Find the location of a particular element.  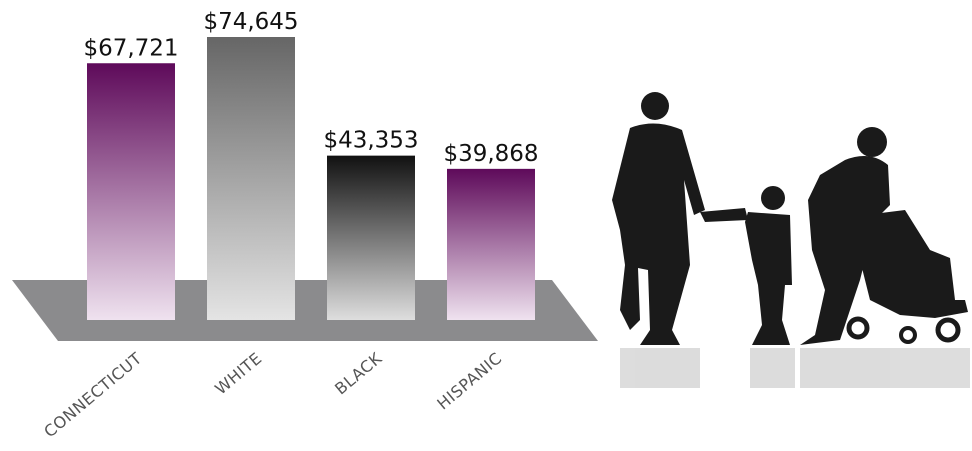

silhouette-reflection is located at coordinates (795, 368).